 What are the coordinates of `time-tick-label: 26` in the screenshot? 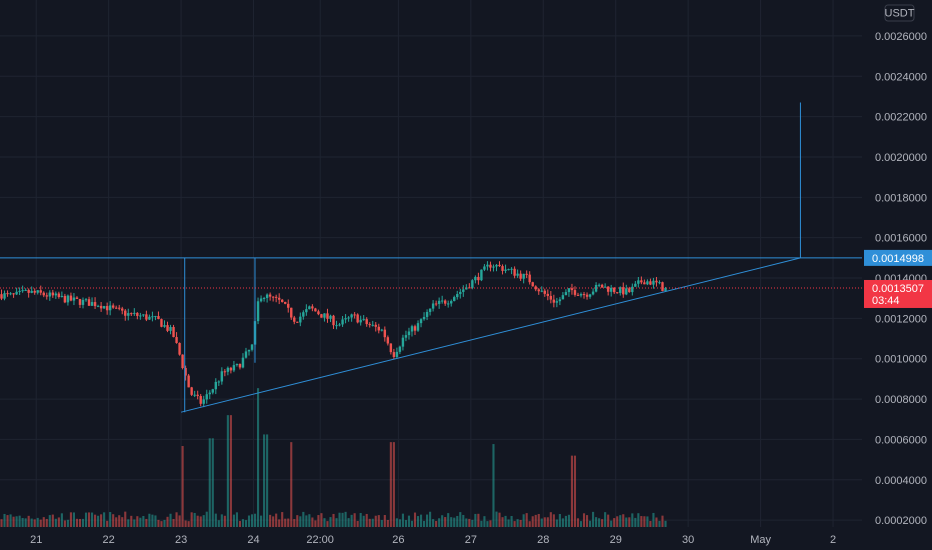 It's located at (398, 540).